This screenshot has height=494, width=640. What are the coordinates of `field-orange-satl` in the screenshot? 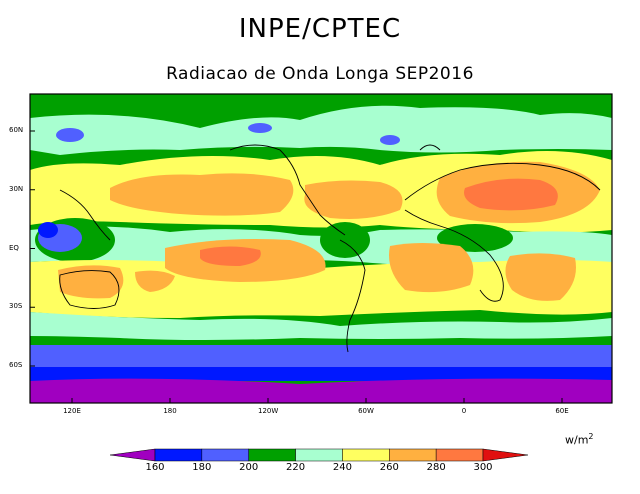 It's located at (431, 268).